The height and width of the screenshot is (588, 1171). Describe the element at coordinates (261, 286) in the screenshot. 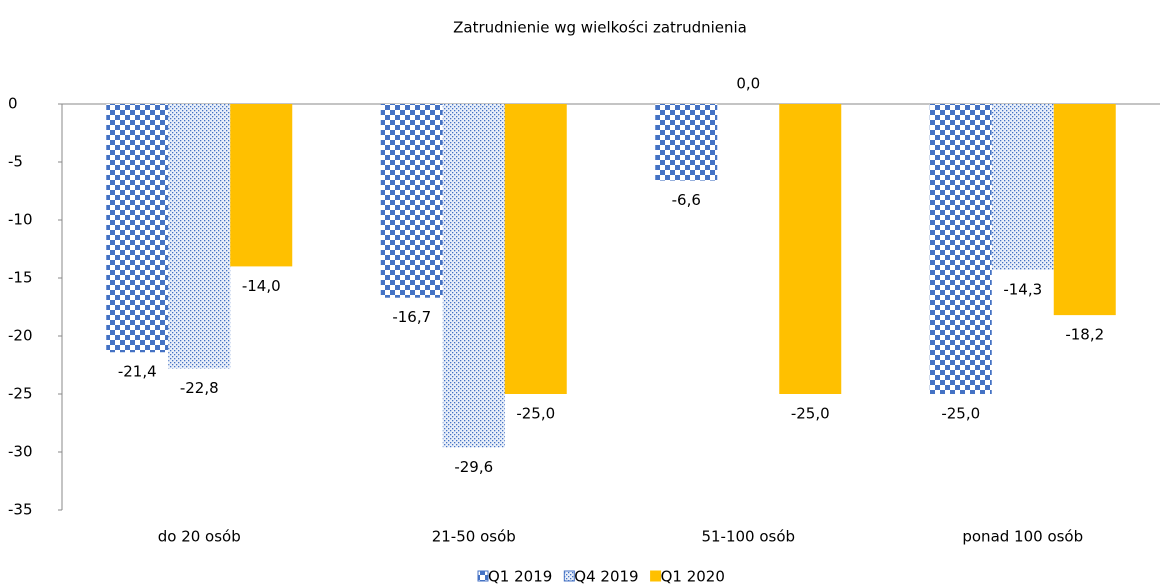

I see `data-label: -14,0` at that location.